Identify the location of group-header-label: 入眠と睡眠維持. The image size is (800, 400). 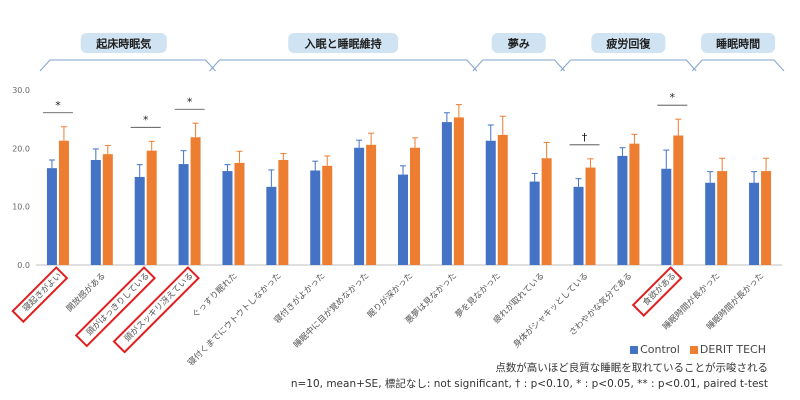
(343, 44).